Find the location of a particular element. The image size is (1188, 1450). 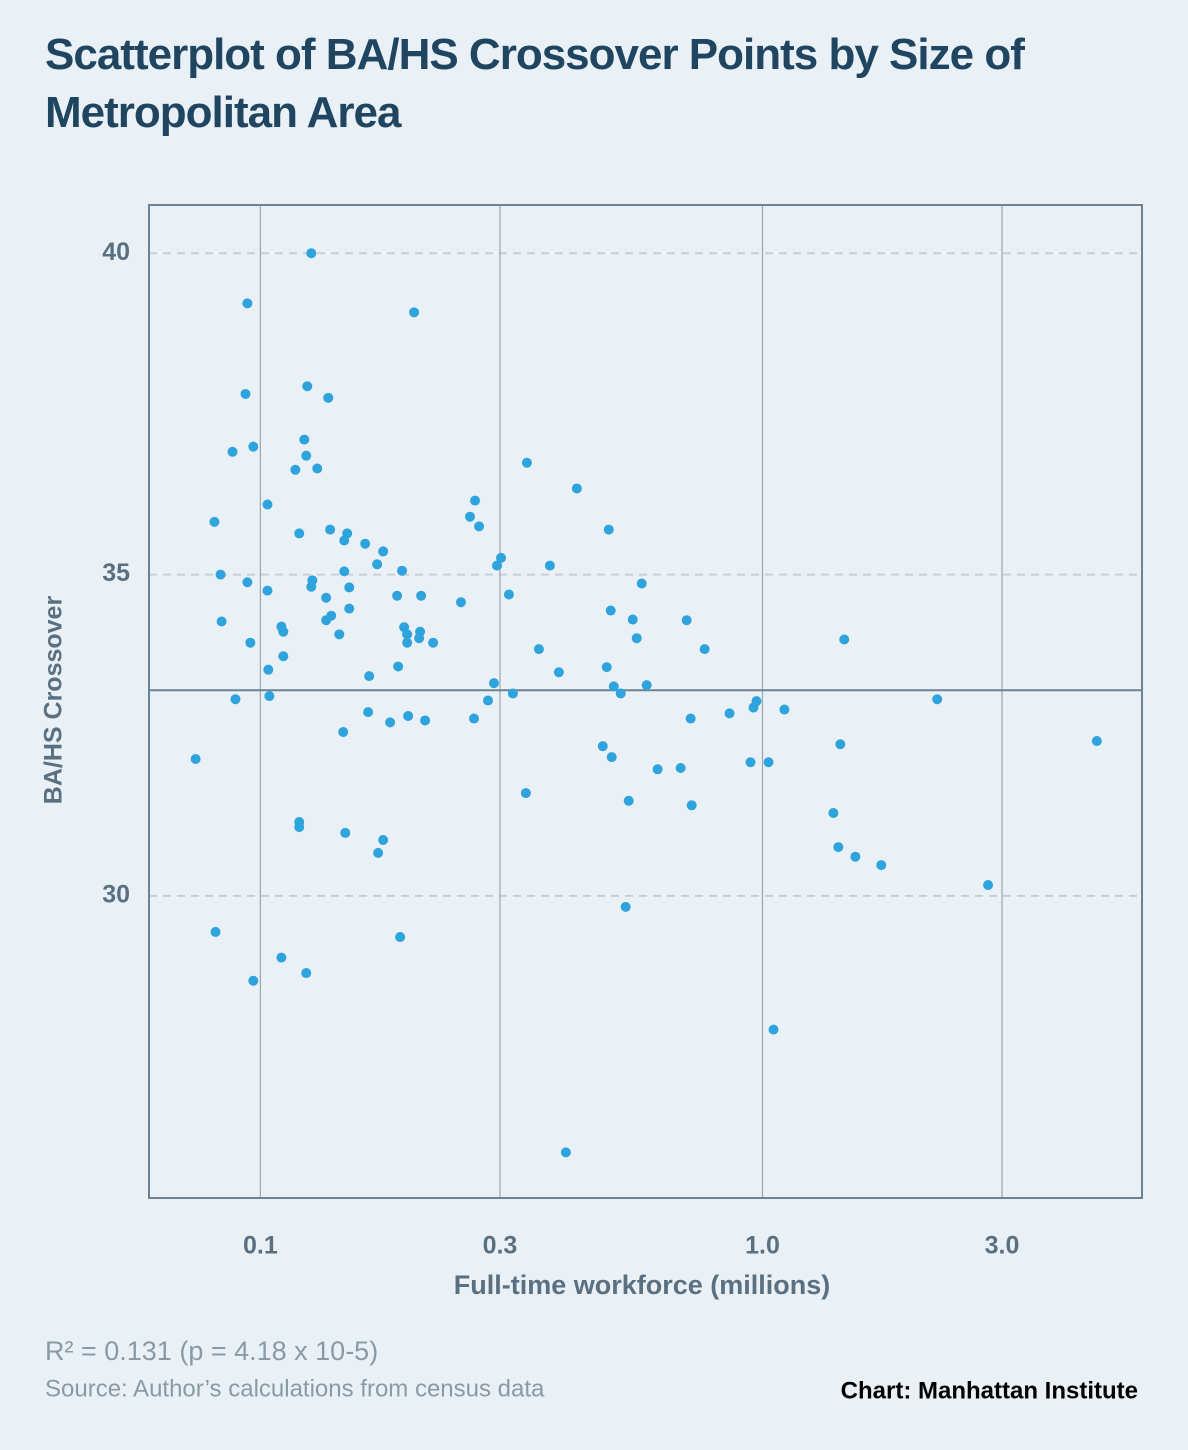

x-tick-label: 1.0 is located at coordinates (762, 1246).